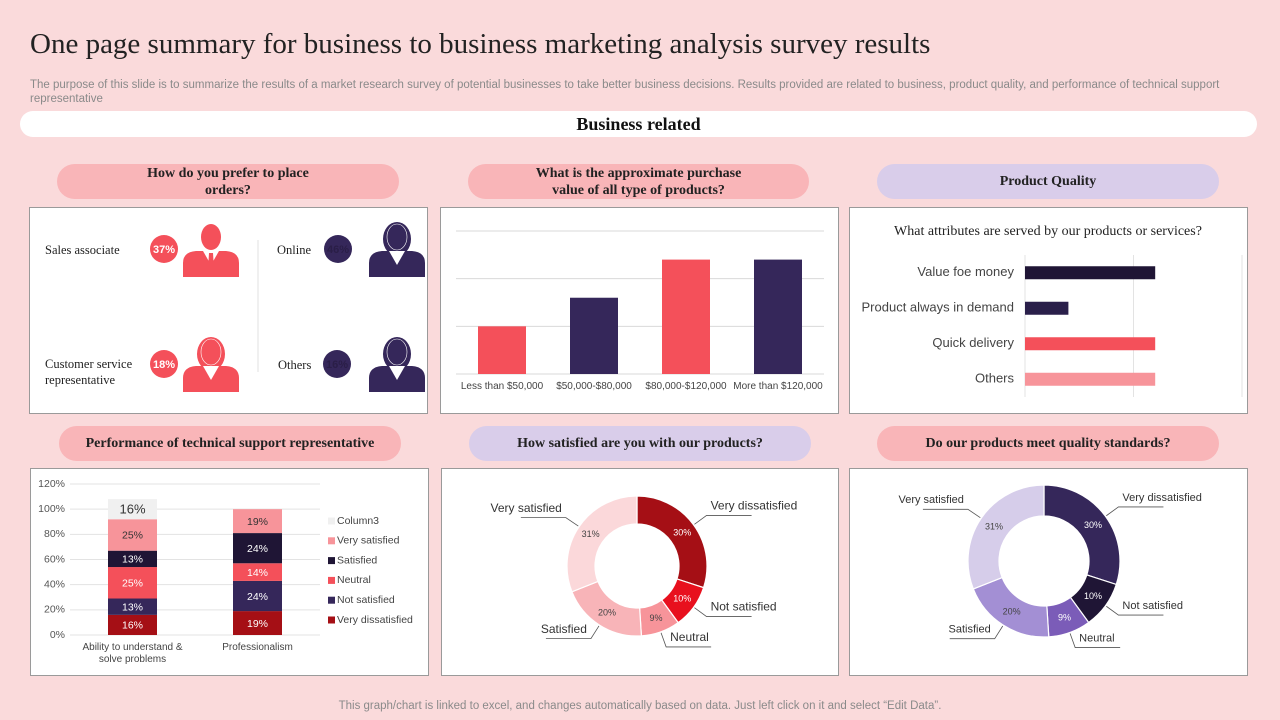 The height and width of the screenshot is (720, 1280). I want to click on value-badge, so click(164, 364).